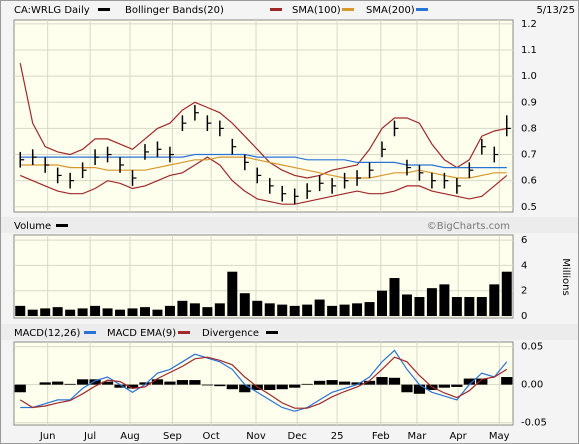  Describe the element at coordinates (534, 423) in the screenshot. I see `y-tick-label: -0.05` at that location.